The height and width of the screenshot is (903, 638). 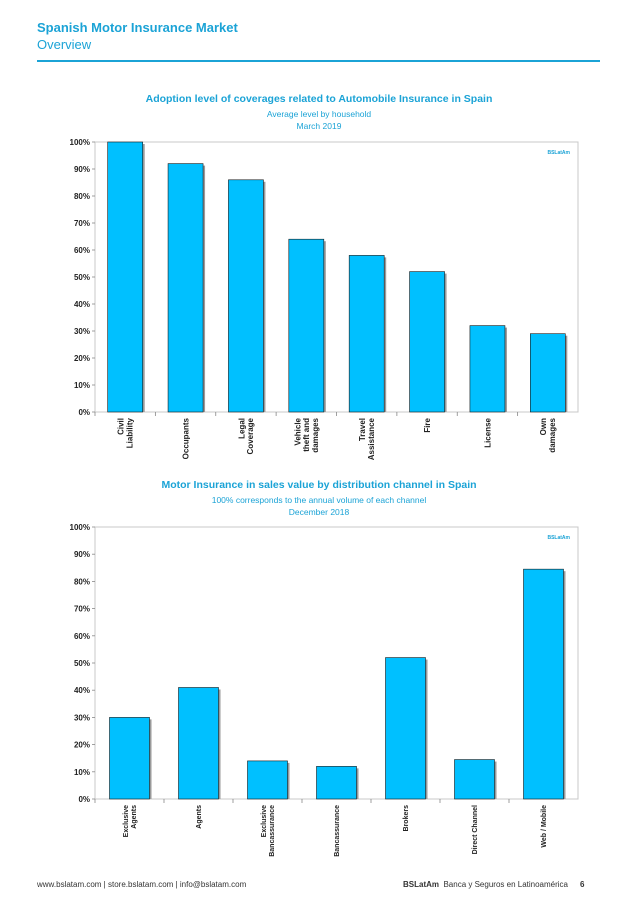 What do you see at coordinates (406, 818) in the screenshot?
I see `chart2-category-label: Brokers` at bounding box center [406, 818].